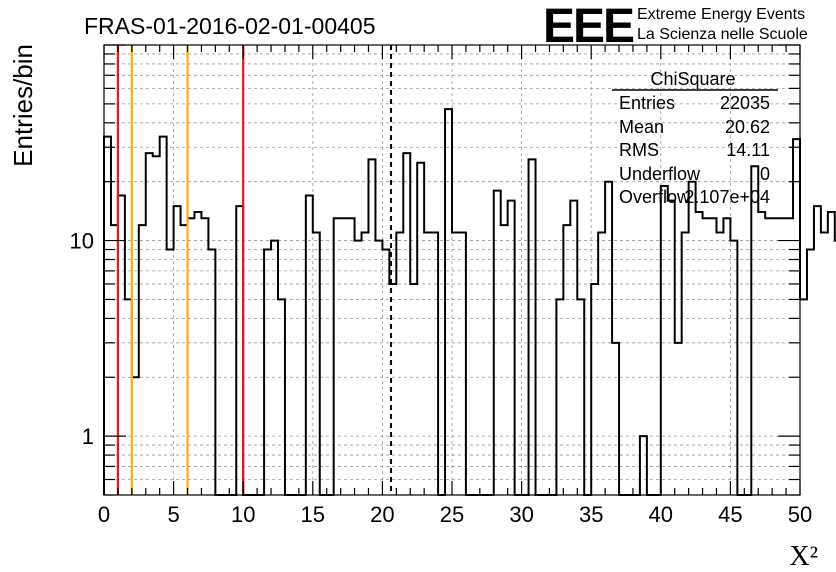 The image size is (836, 572). What do you see at coordinates (313, 514) in the screenshot?
I see `x-tick-label: 15` at bounding box center [313, 514].